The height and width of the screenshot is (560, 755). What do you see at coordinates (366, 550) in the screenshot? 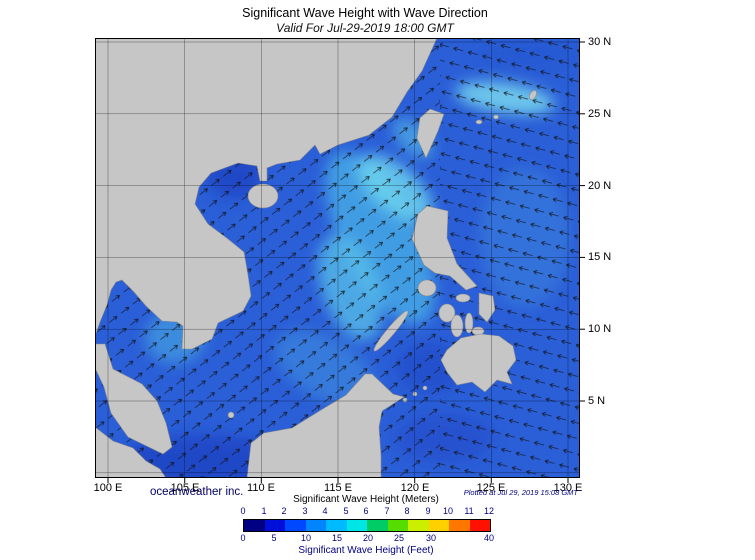
I see `legend-feet-title: Significant Wave Height (Feet)` at bounding box center [366, 550].